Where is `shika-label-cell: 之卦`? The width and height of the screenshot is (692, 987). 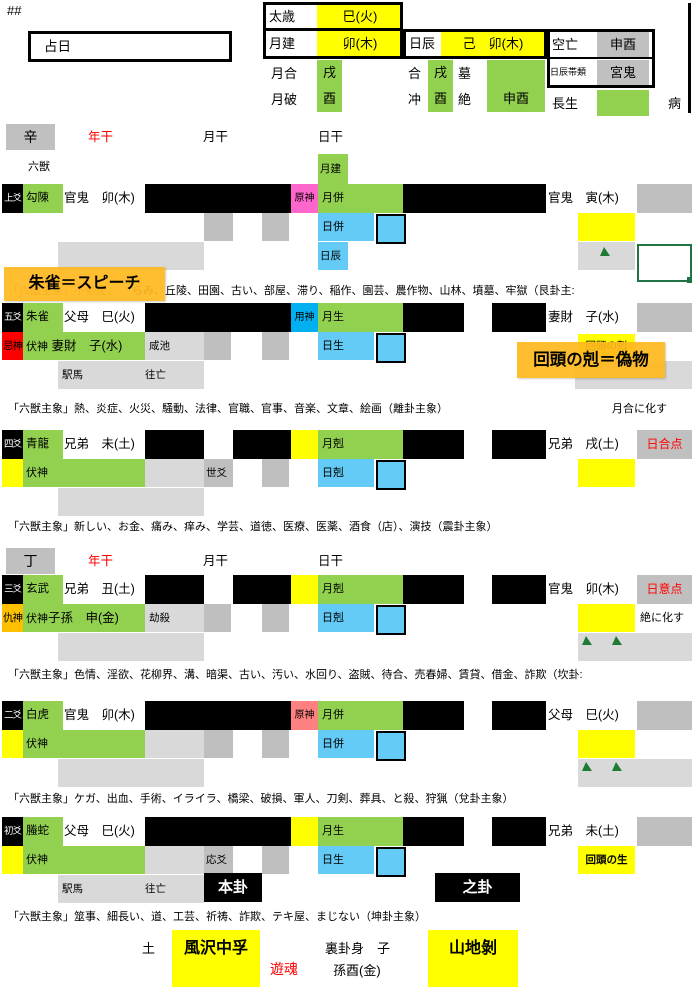
shika-label-cell: 之卦 is located at coordinates (477, 887).